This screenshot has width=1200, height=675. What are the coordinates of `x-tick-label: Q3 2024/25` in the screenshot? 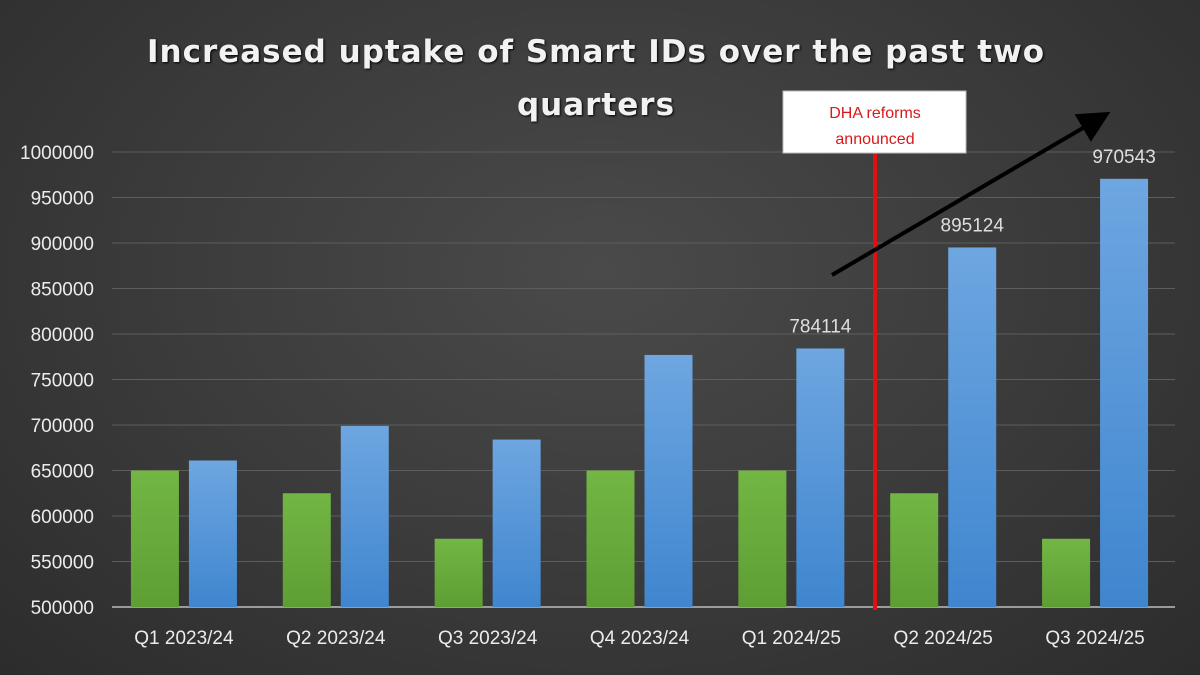 It's located at (1094, 638).